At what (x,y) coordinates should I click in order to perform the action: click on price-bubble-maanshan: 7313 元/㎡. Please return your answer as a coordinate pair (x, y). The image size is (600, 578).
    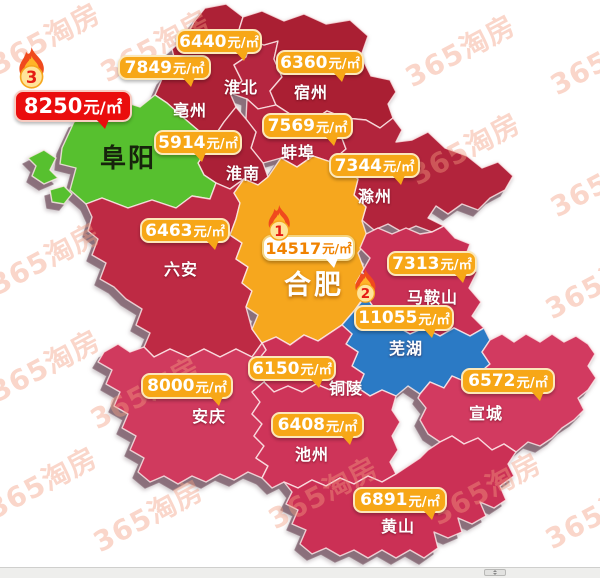
    Looking at the image, I should click on (432, 267).